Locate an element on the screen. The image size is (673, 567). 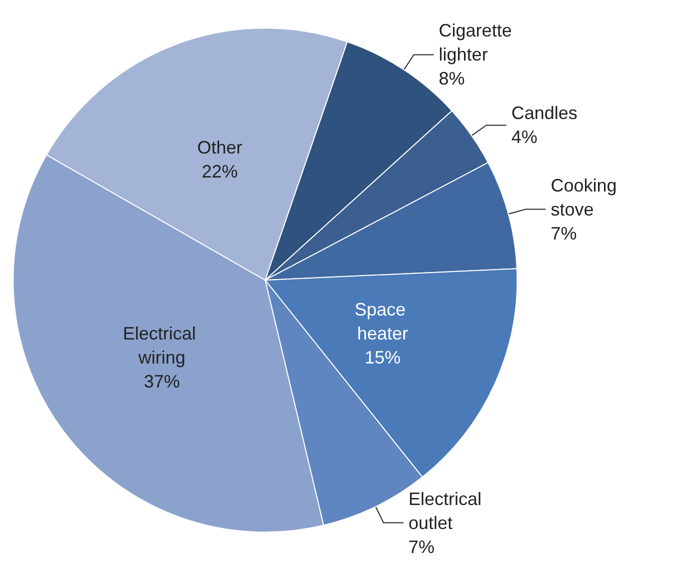
data-label: 15% is located at coordinates (382, 357).